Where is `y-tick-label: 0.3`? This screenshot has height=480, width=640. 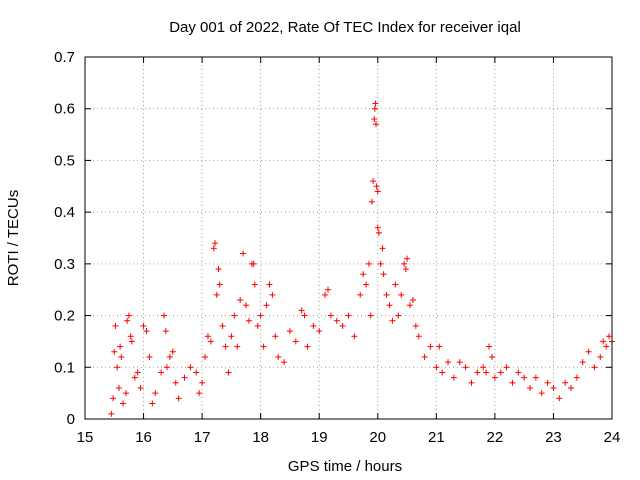 y-tick-label: 0.3 is located at coordinates (64, 264).